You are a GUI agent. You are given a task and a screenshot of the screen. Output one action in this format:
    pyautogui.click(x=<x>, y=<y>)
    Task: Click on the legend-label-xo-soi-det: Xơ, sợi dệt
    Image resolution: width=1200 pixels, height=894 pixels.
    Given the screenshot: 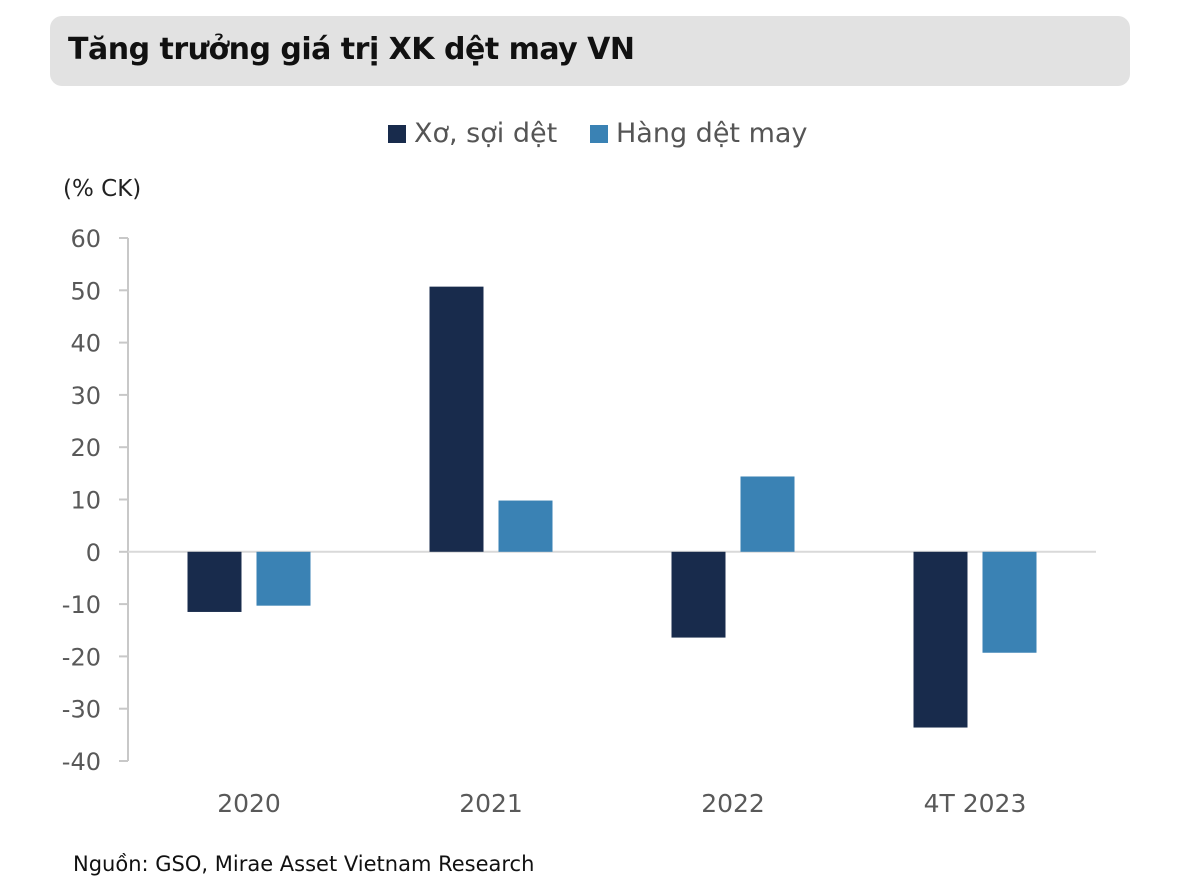 What is the action you would take?
    pyautogui.click(x=486, y=133)
    